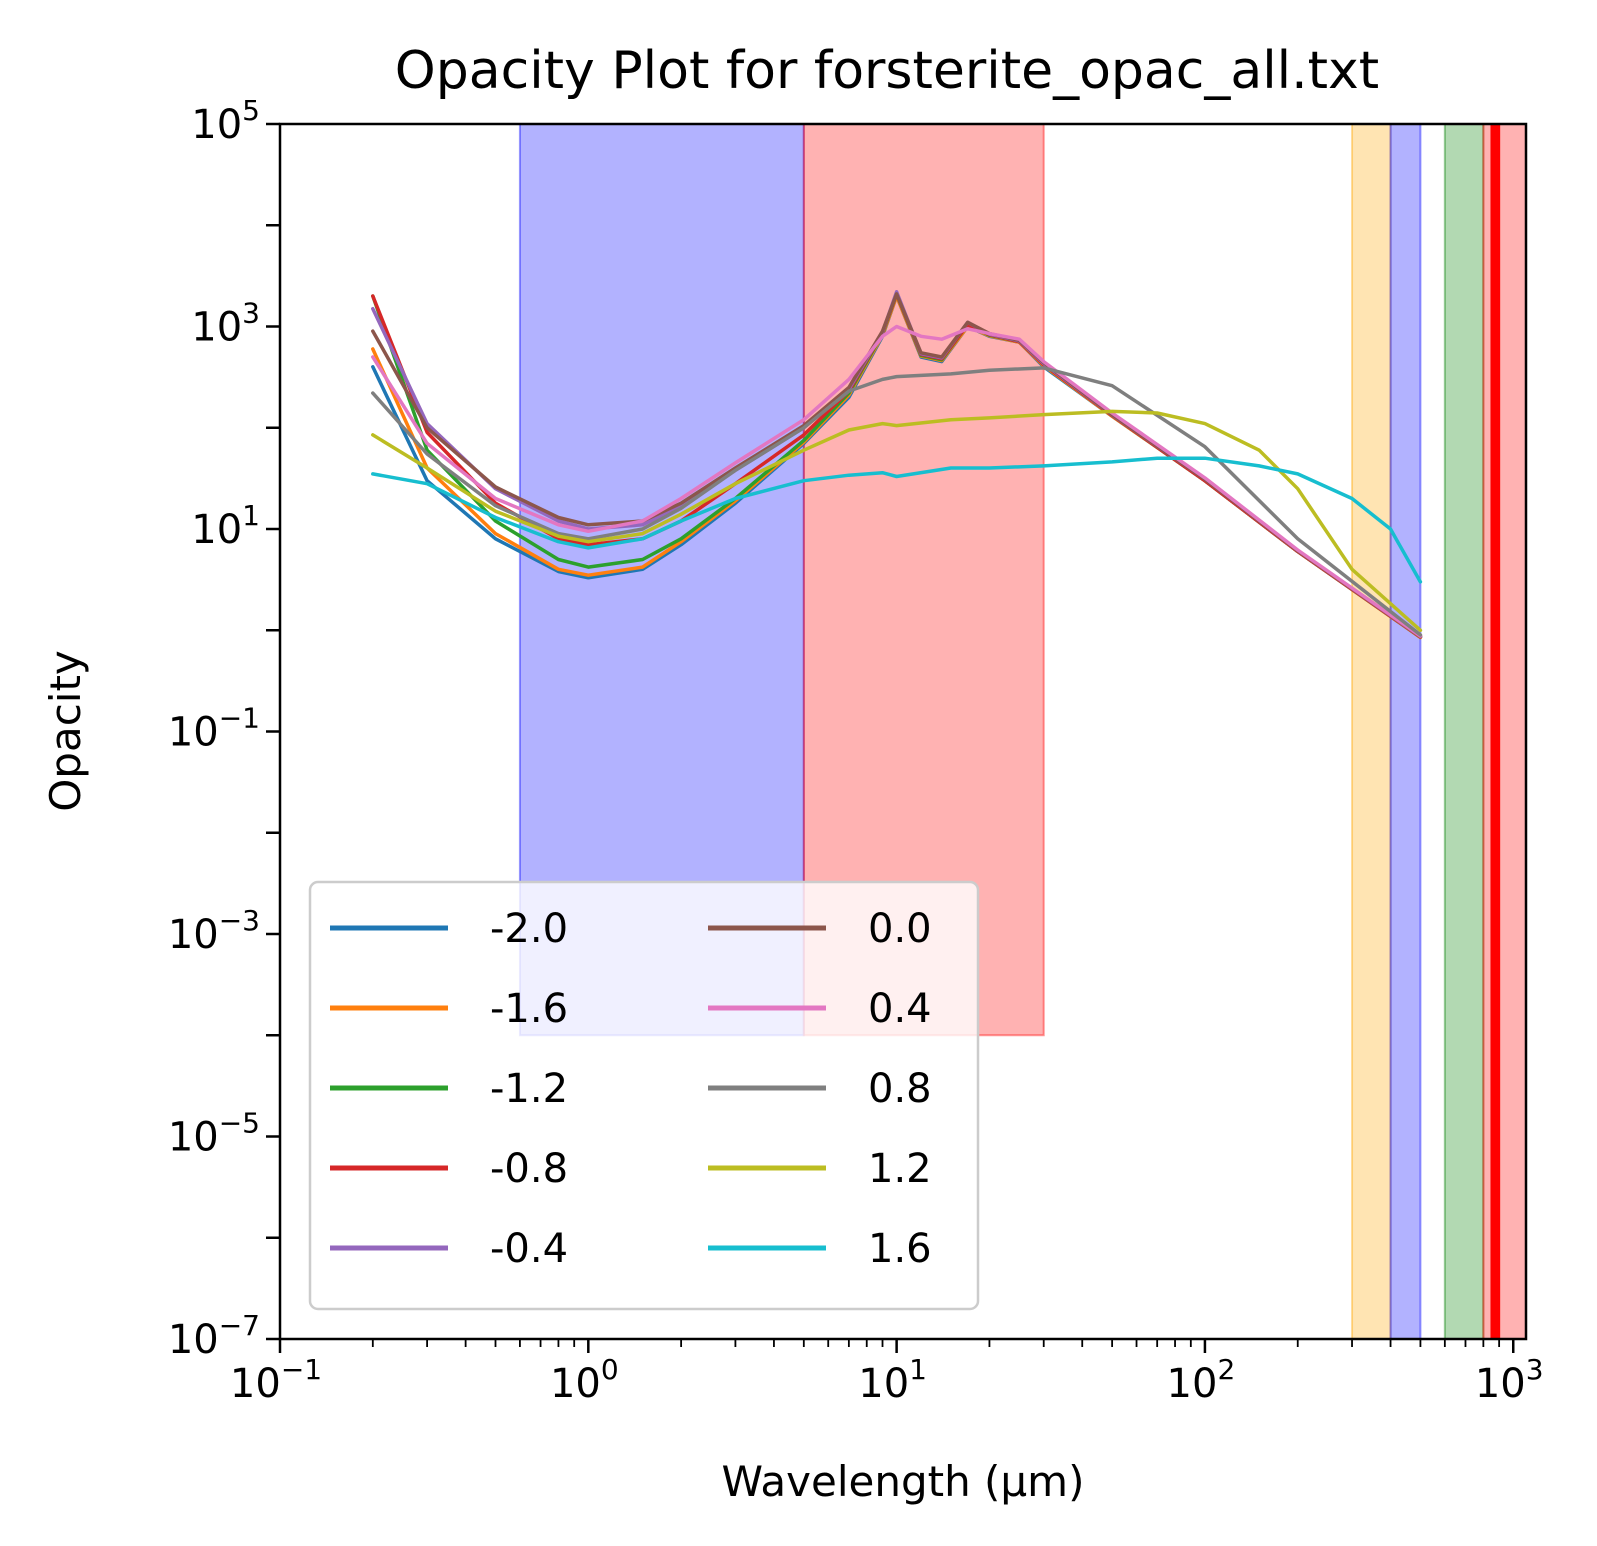 This screenshot has height=1546, width=1597. Describe the element at coordinates (903, 1481) in the screenshot. I see `x-axis-label: Wavelength (μm)` at that location.